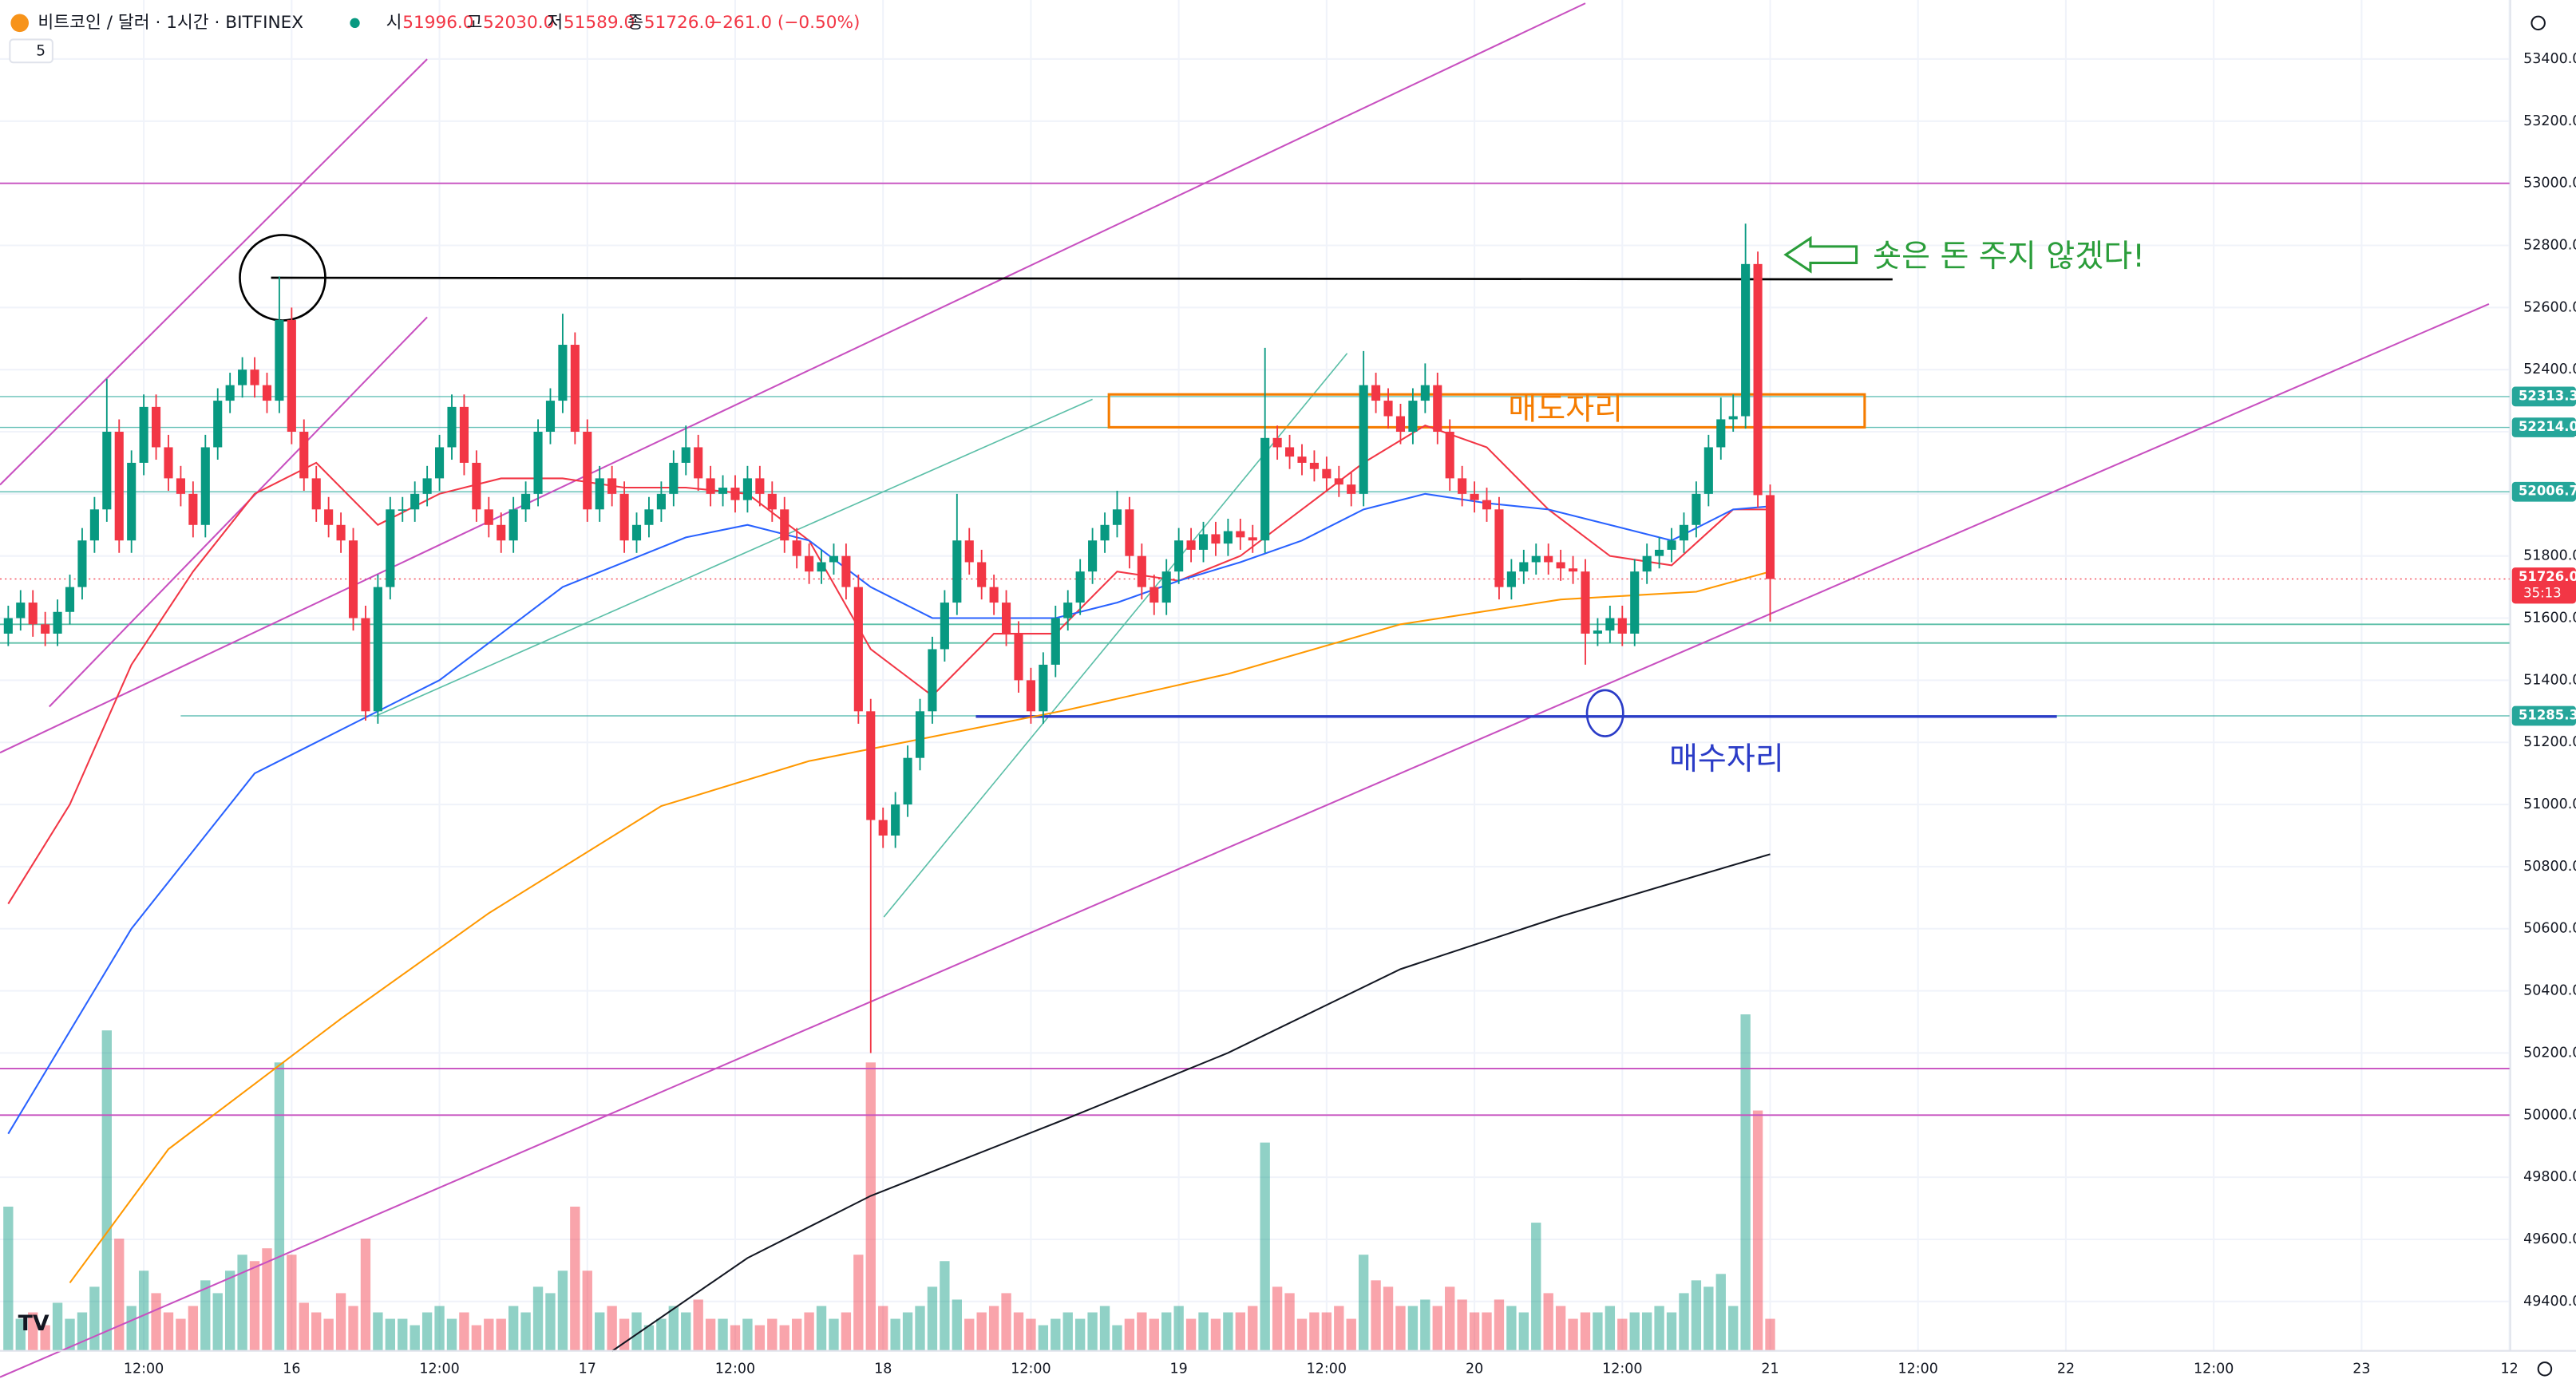 This screenshot has width=2576, height=1387. I want to click on ohlc-value: 51726.0, so click(679, 23).